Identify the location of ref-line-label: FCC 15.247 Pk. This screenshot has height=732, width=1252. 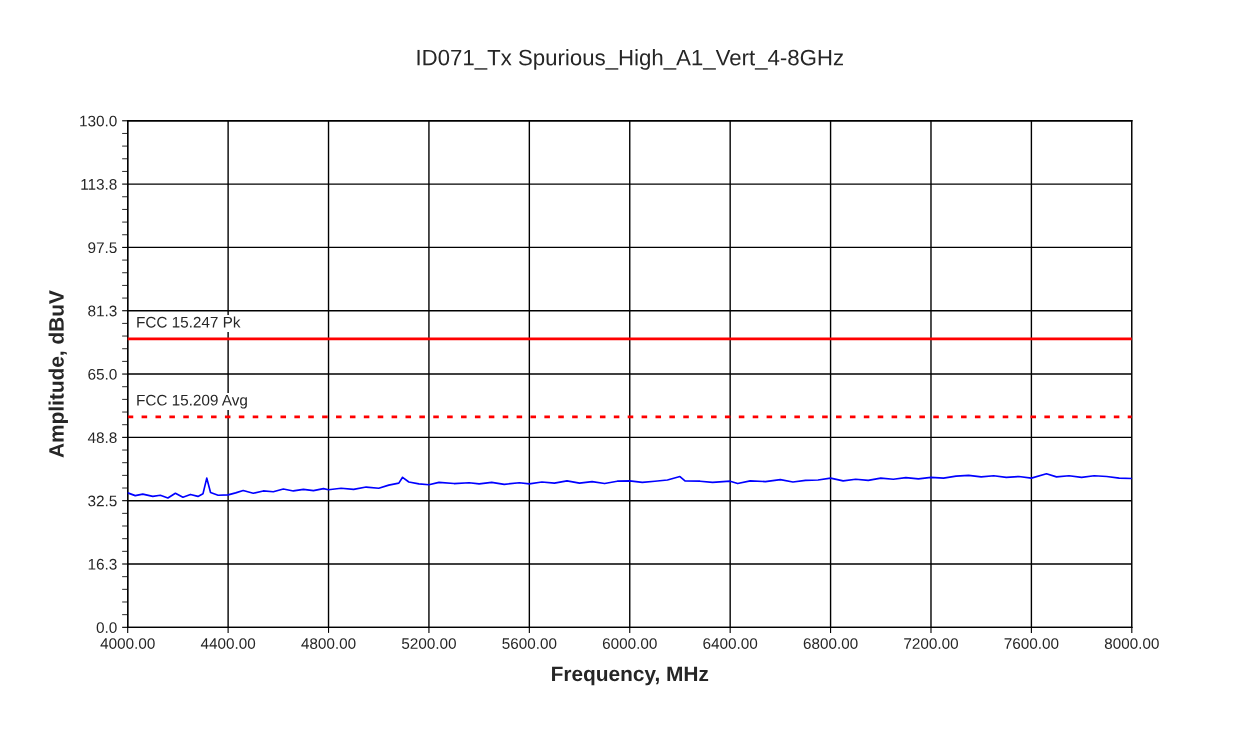
(189, 322).